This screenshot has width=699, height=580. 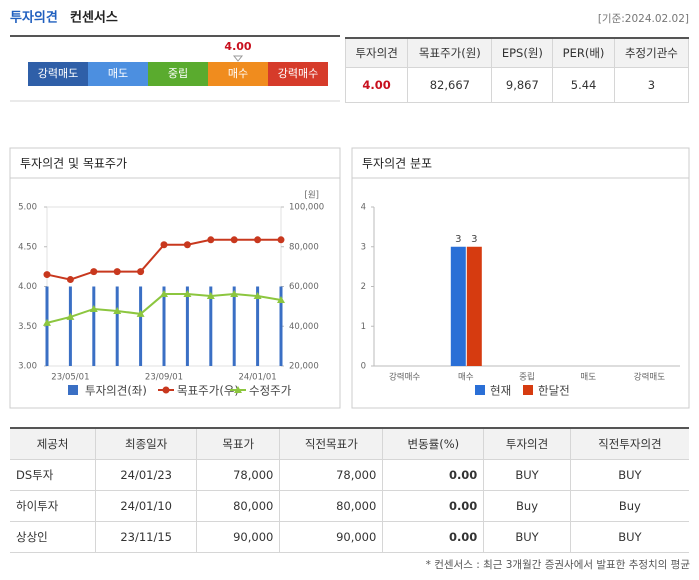 I want to click on header-row: 제공처 최종일자 목표가 직전목표가 변동률(%) 투자의견 직전투자의견, so click(x=349, y=443).